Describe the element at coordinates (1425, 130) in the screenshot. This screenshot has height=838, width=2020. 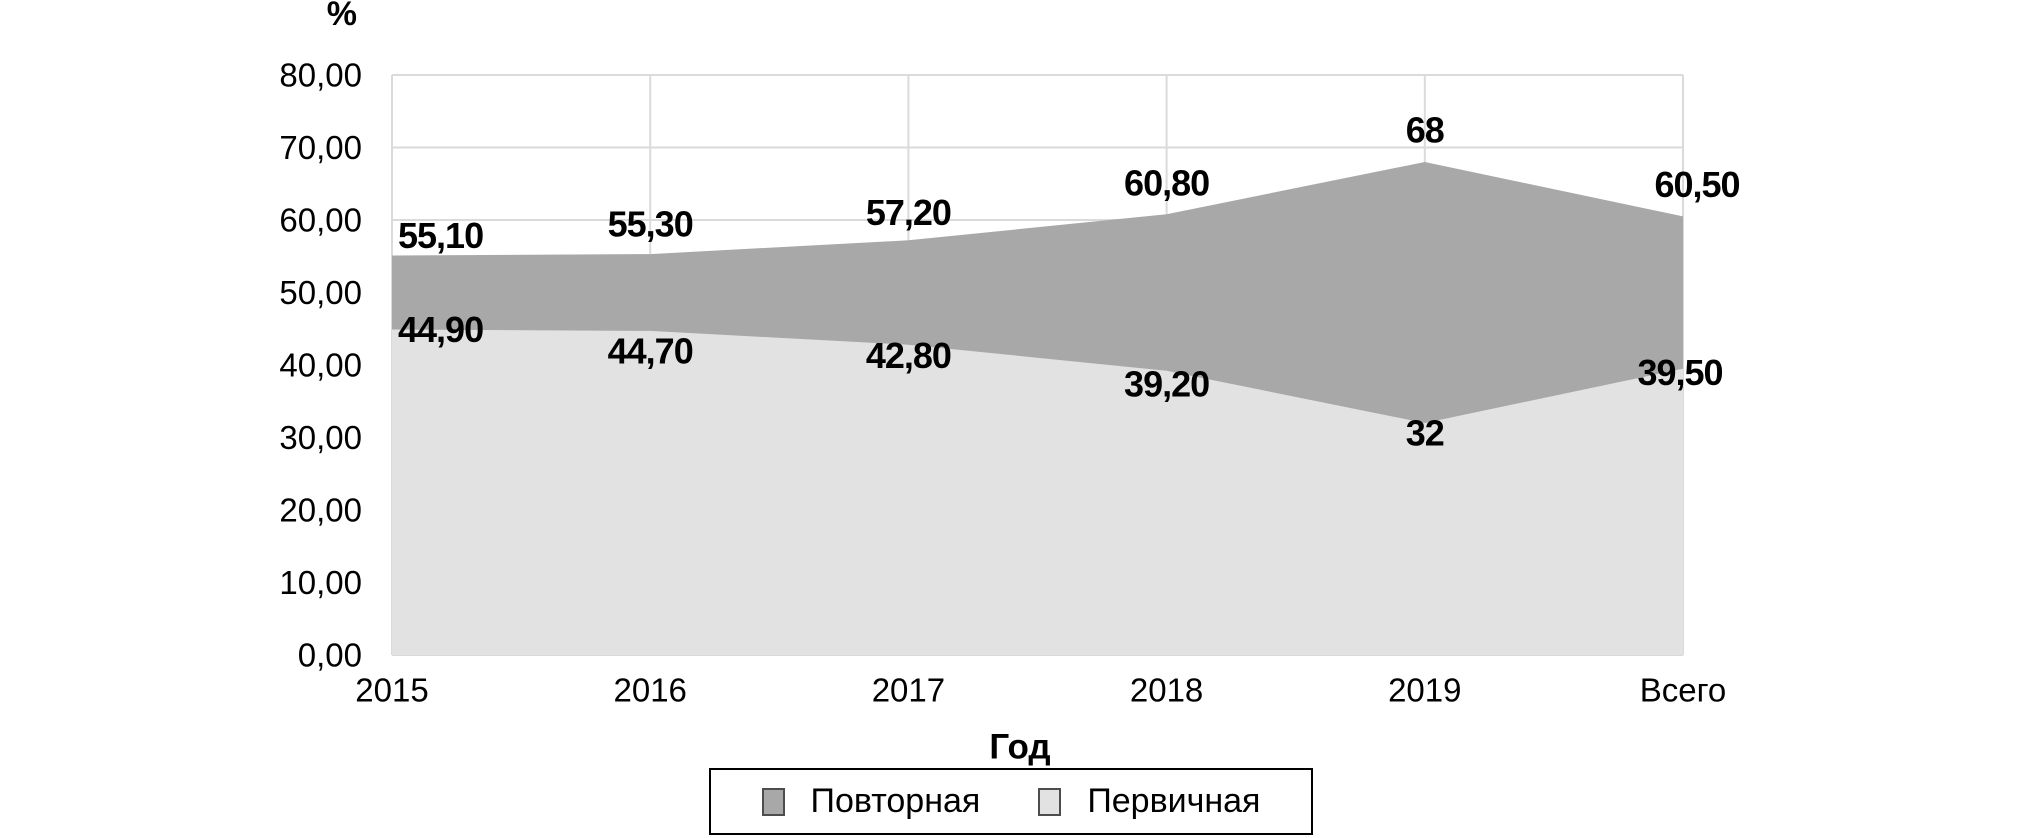
I see `data-label-povtornaya: 68` at that location.